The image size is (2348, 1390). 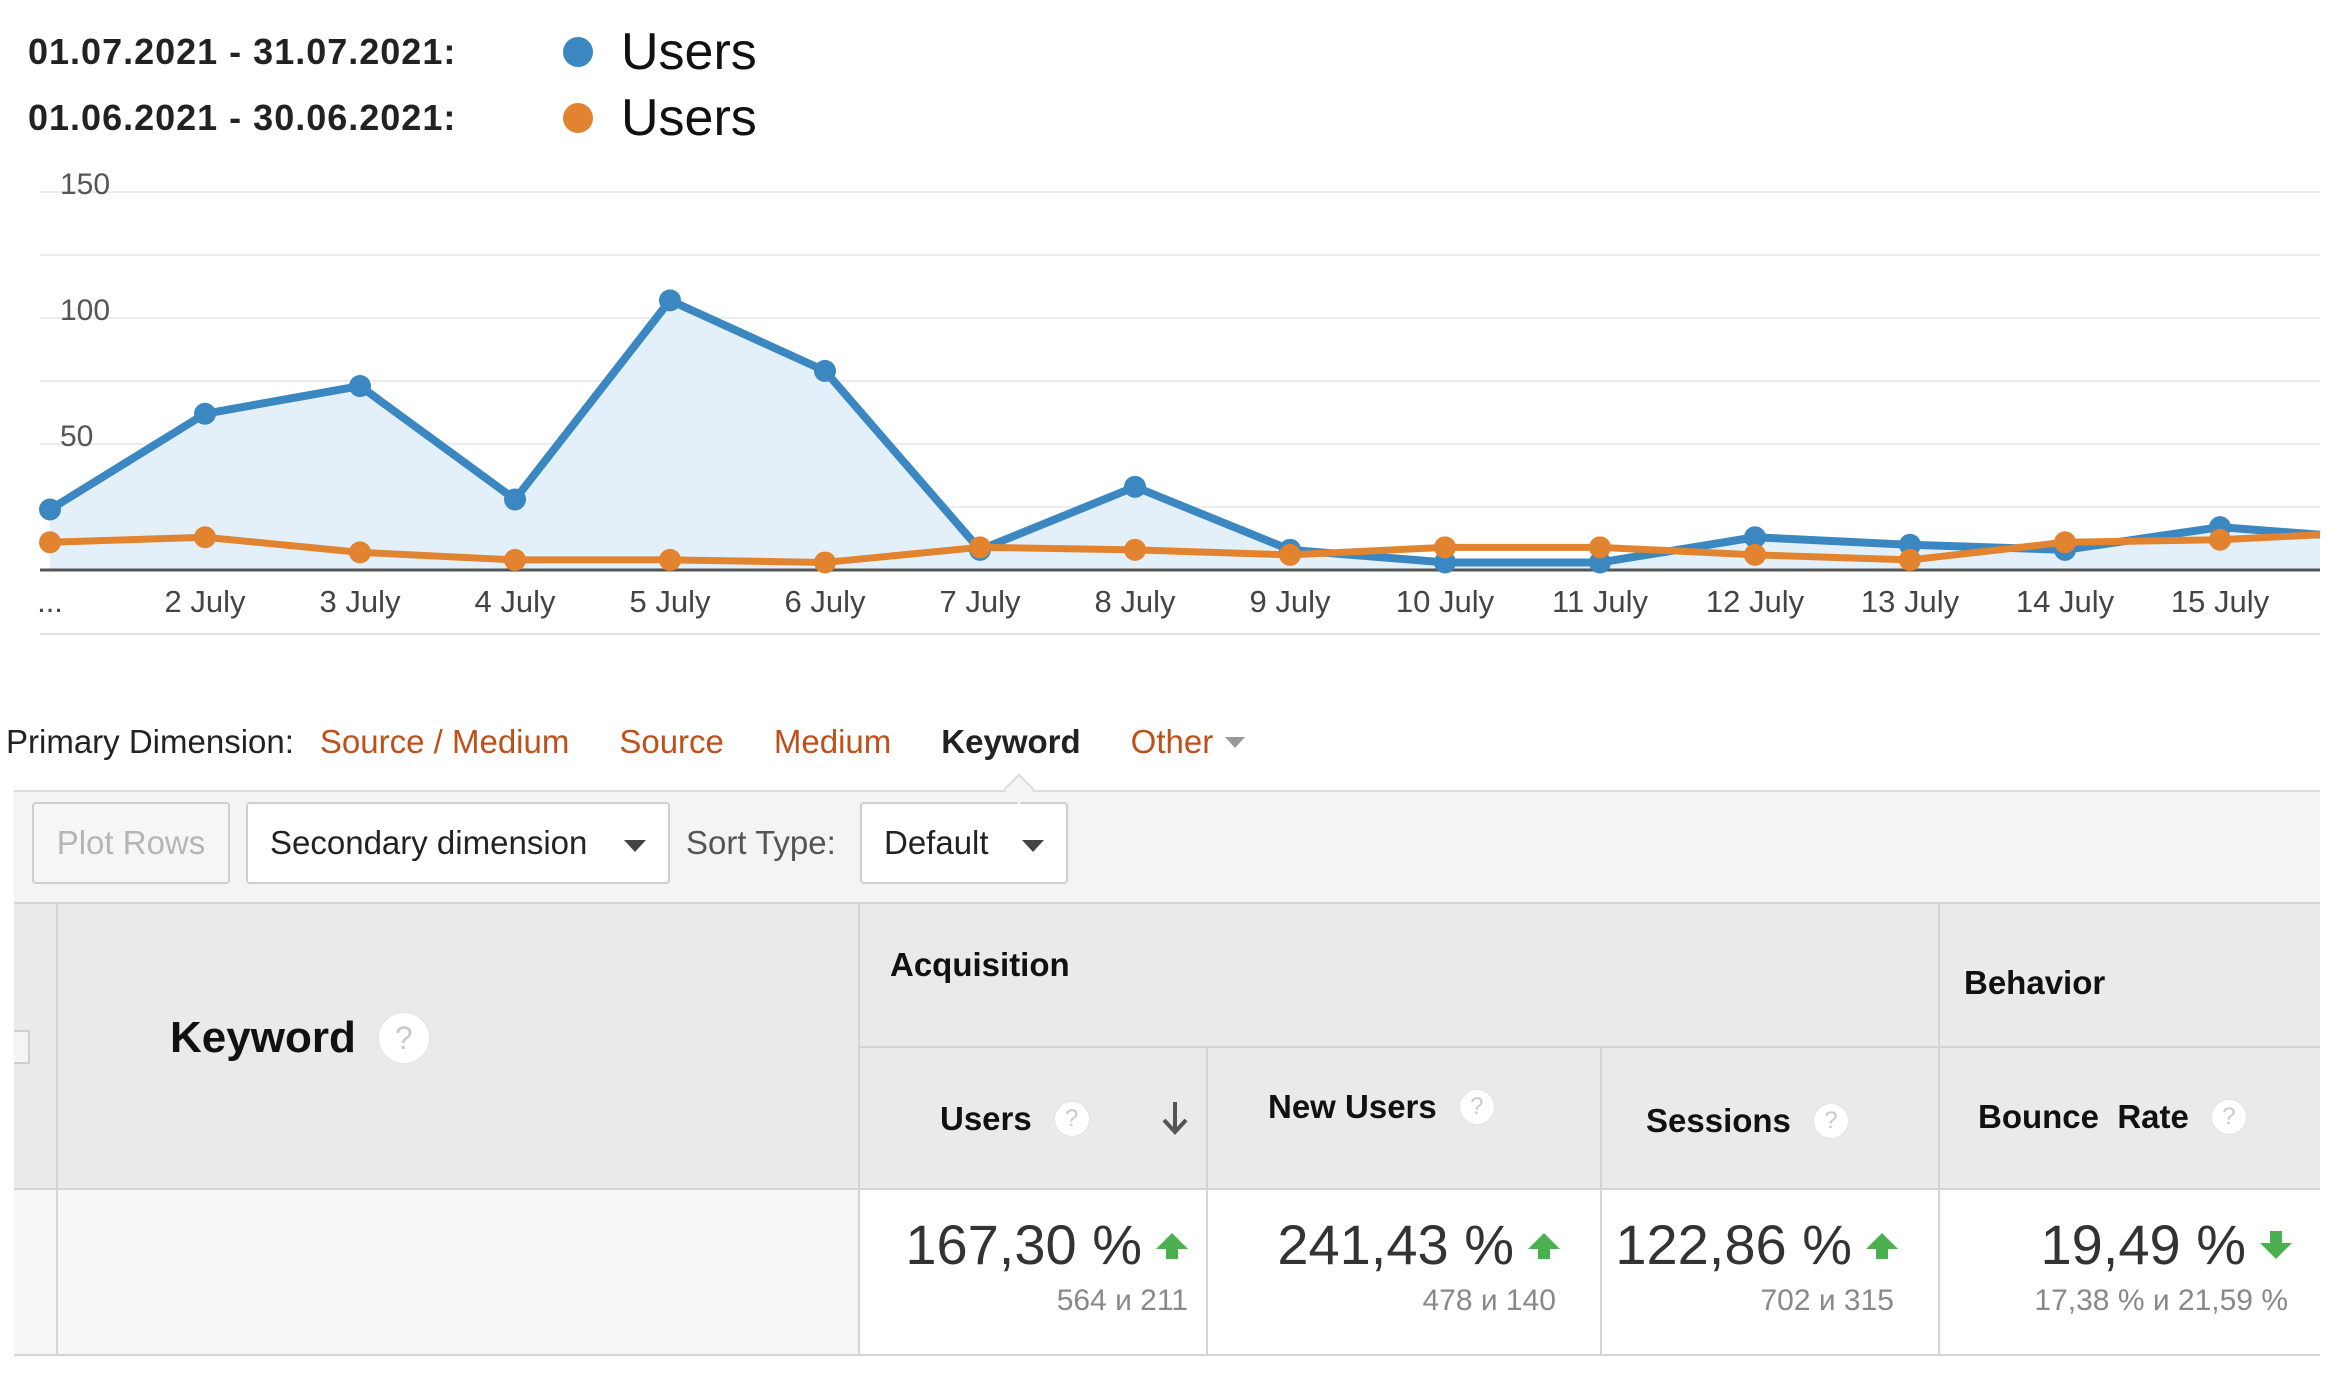 I want to click on new-users-comparison: 478 и 140, so click(x=1489, y=1300).